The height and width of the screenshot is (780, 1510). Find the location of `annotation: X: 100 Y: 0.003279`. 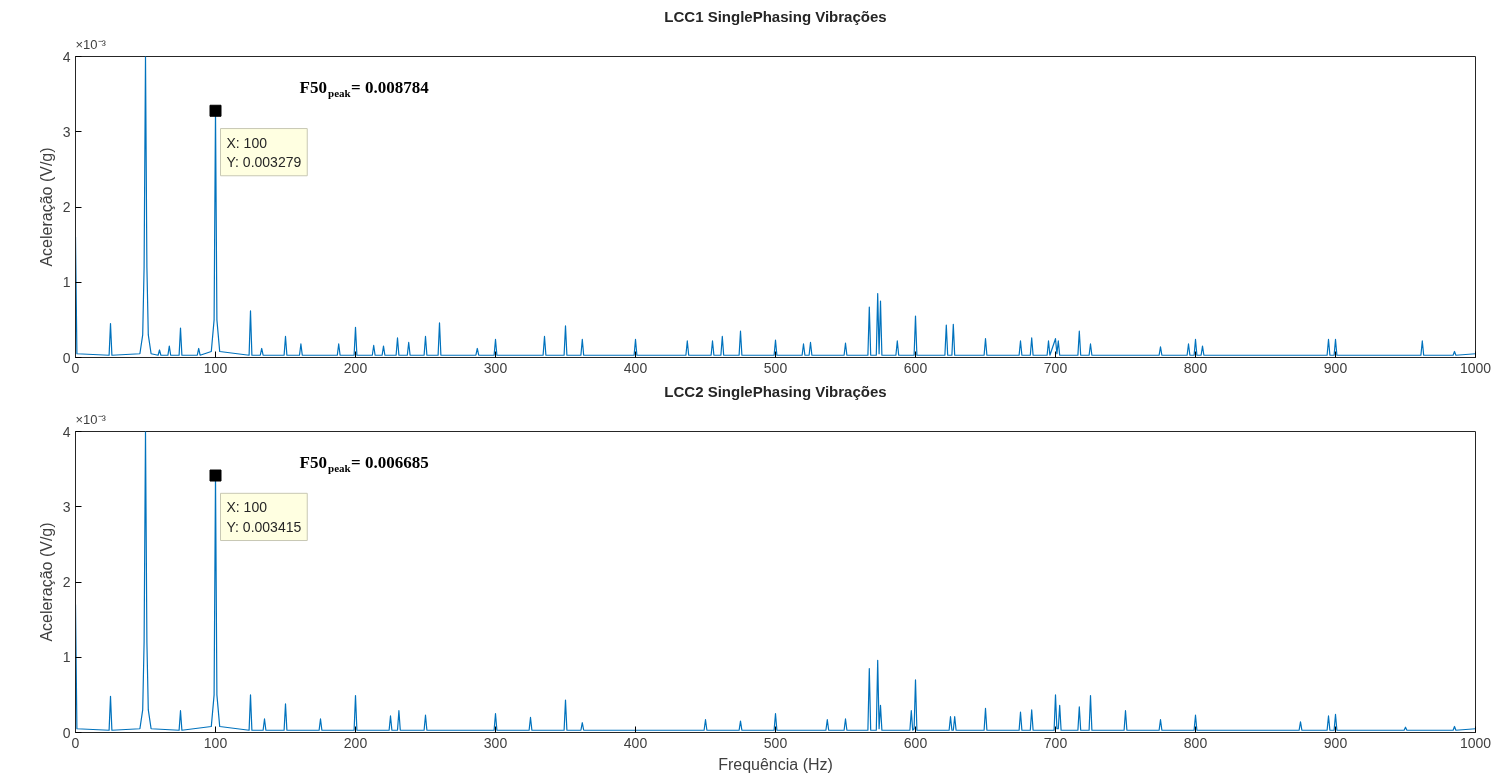

annotation: X: 100 Y: 0.003279 is located at coordinates (264, 152).